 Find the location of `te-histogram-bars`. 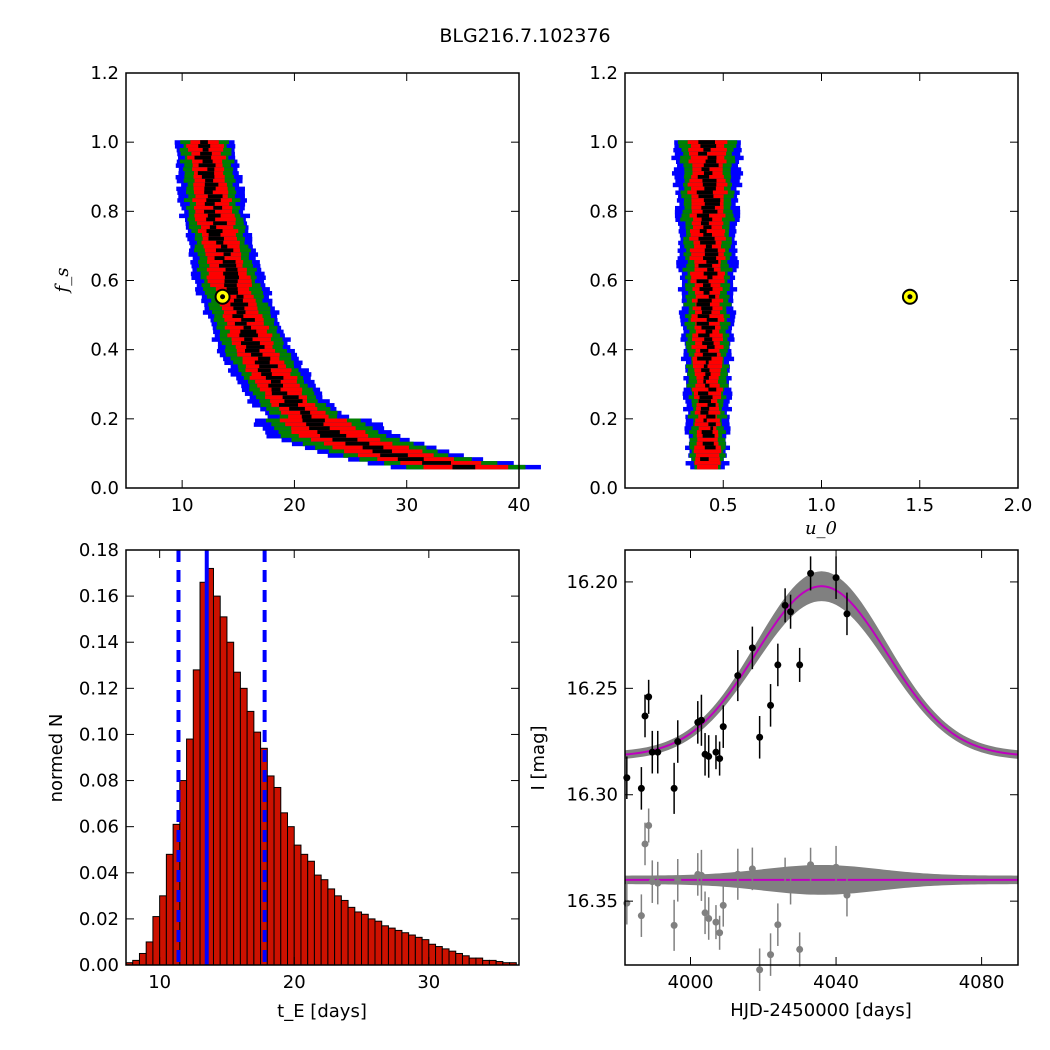

te-histogram-bars is located at coordinates (321, 758).